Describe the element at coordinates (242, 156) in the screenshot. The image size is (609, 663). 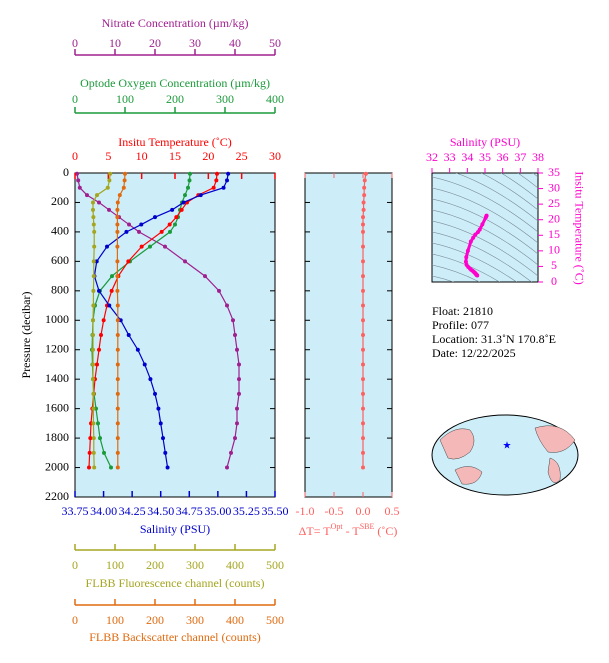
I see `x-tick-label: 25` at that location.